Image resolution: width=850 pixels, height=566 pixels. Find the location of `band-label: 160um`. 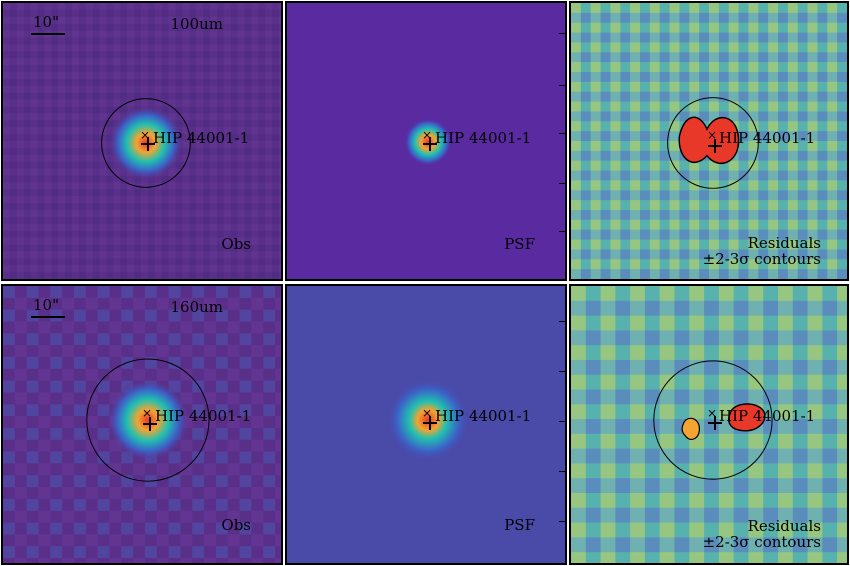

band-label: 160um is located at coordinates (196, 307).